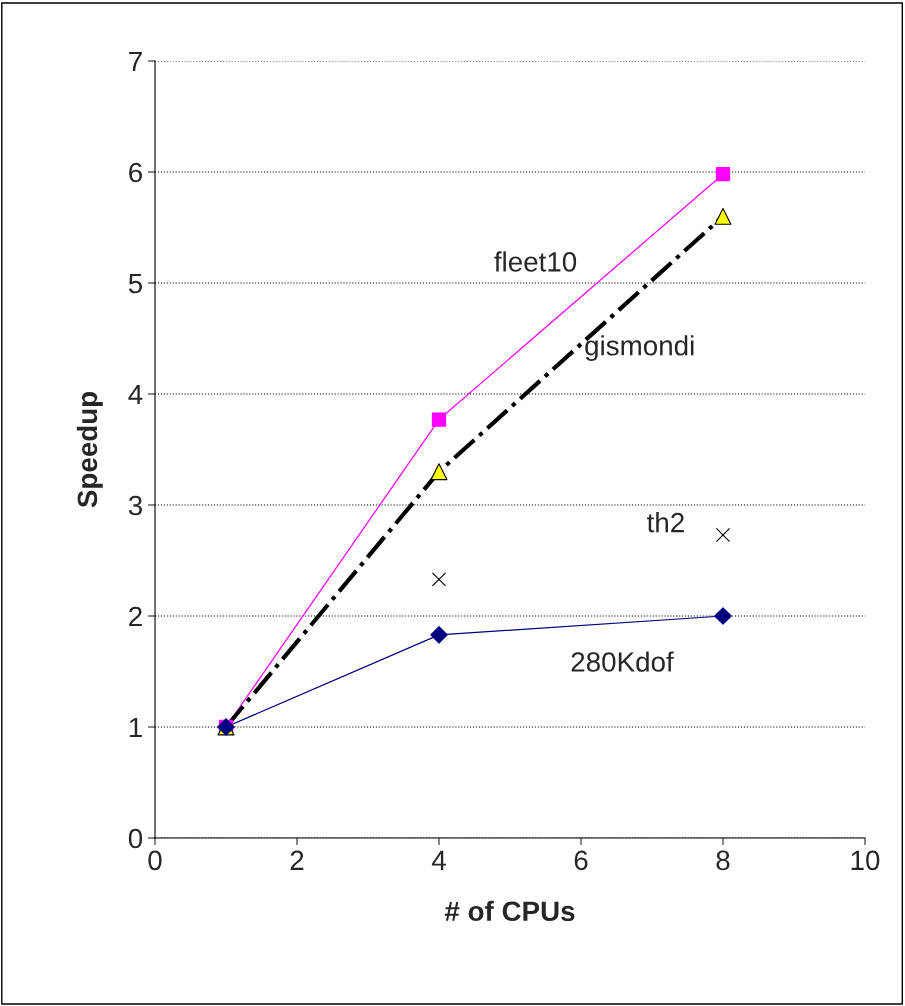 This screenshot has height=1006, width=905. I want to click on x-tick-label: 10, so click(865, 860).